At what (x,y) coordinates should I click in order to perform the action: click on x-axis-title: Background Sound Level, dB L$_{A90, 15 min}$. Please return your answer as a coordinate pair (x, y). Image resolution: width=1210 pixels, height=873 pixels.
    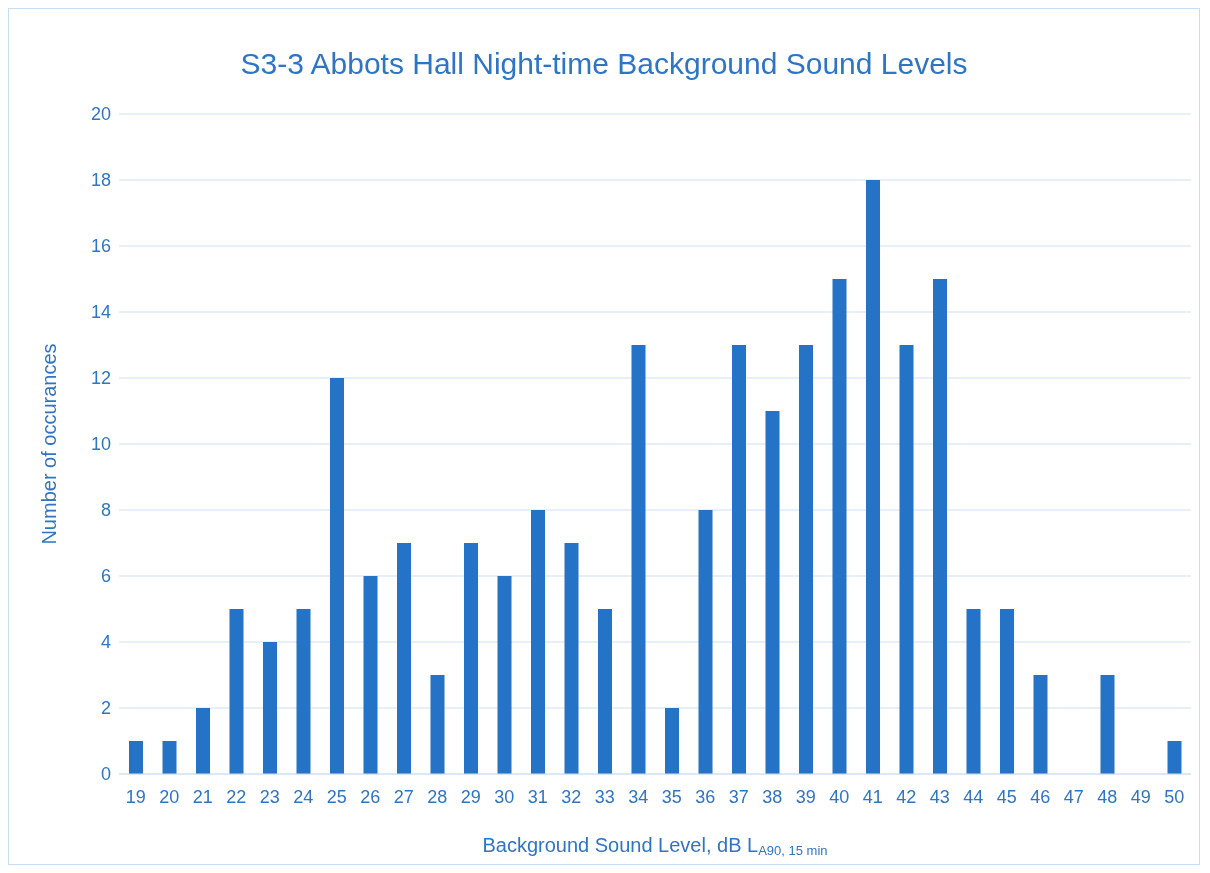
    Looking at the image, I should click on (655, 846).